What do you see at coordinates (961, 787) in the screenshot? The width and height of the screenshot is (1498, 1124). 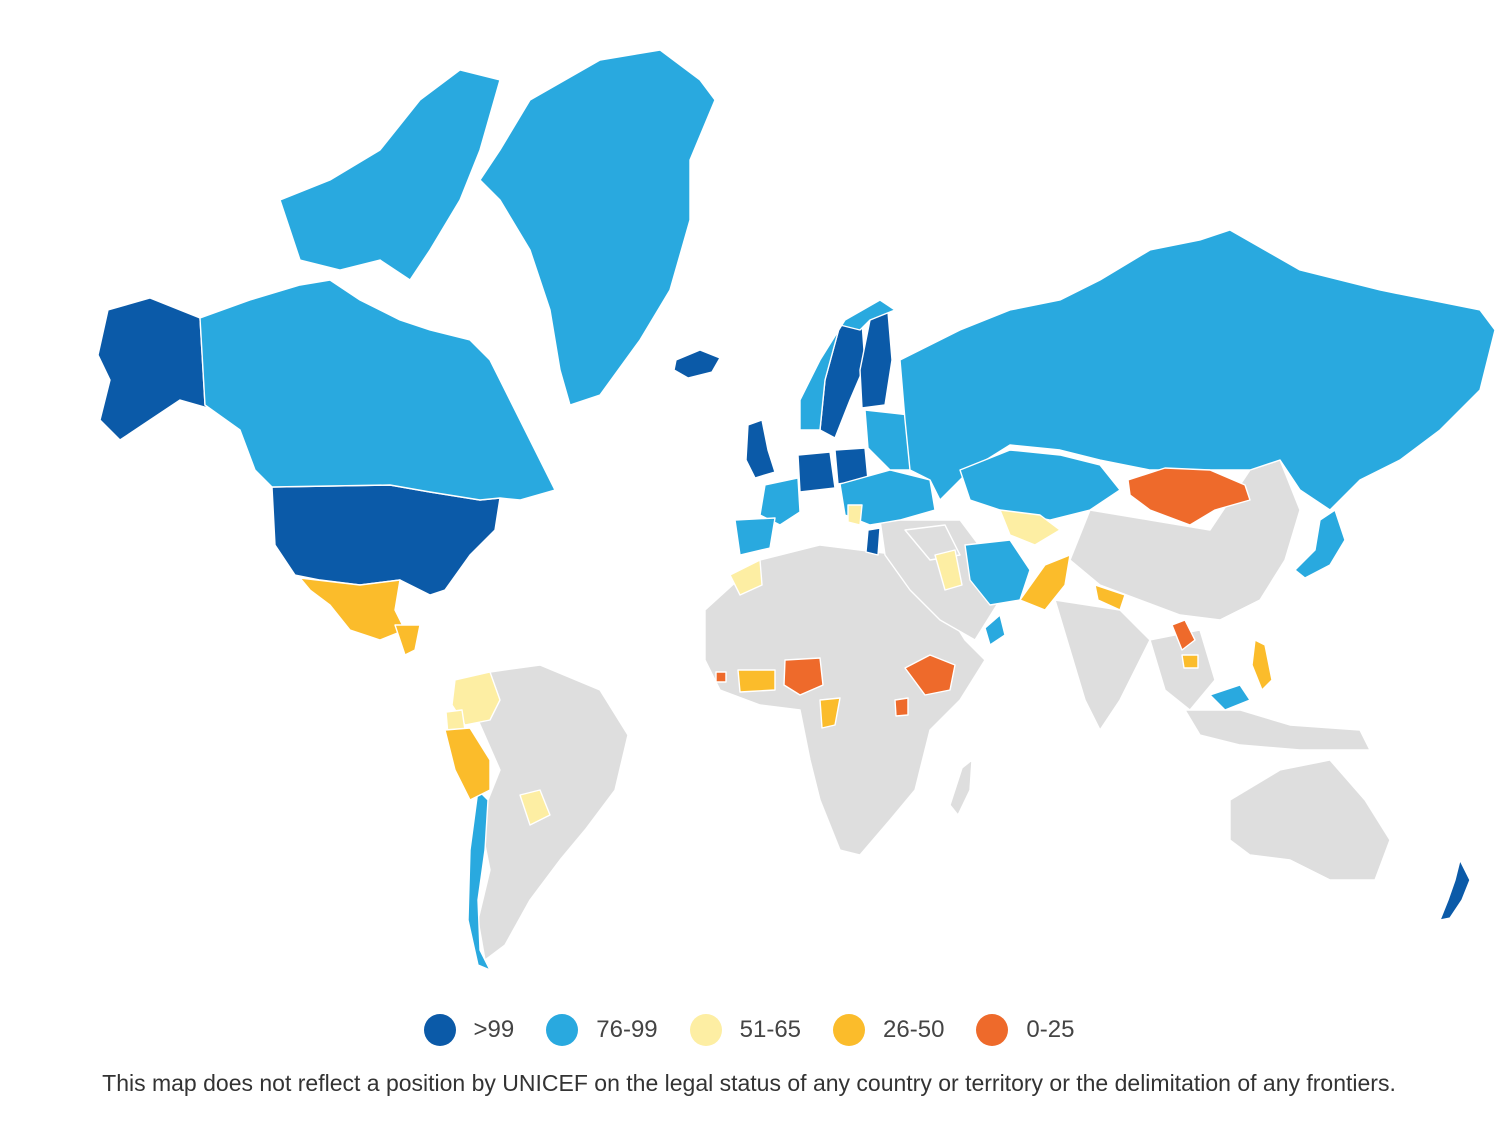 I see `madagascar-nodata` at bounding box center [961, 787].